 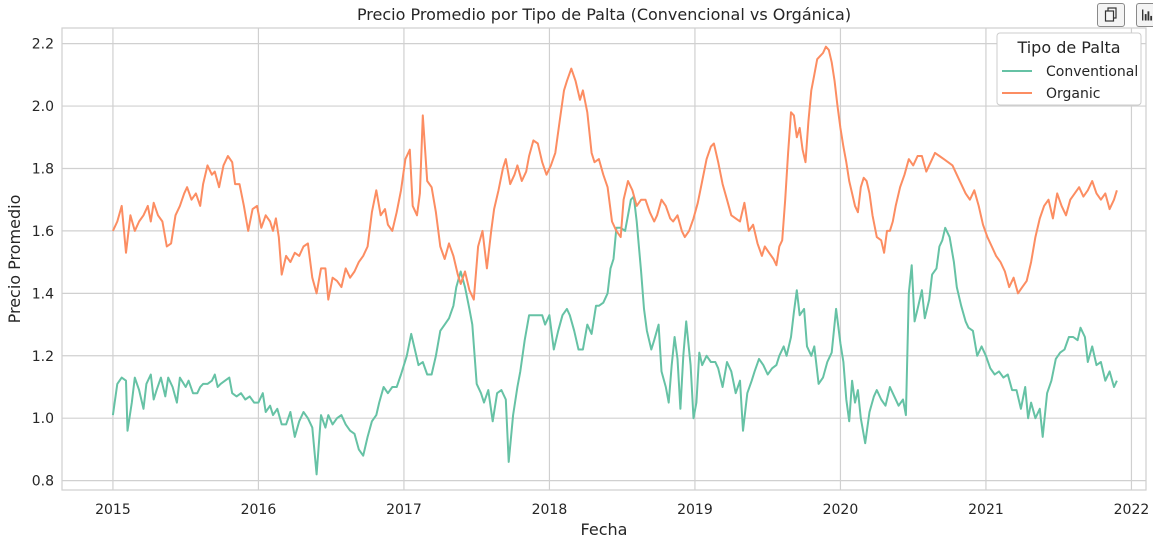 I want to click on x-tick-label: 2018, so click(x=550, y=510).